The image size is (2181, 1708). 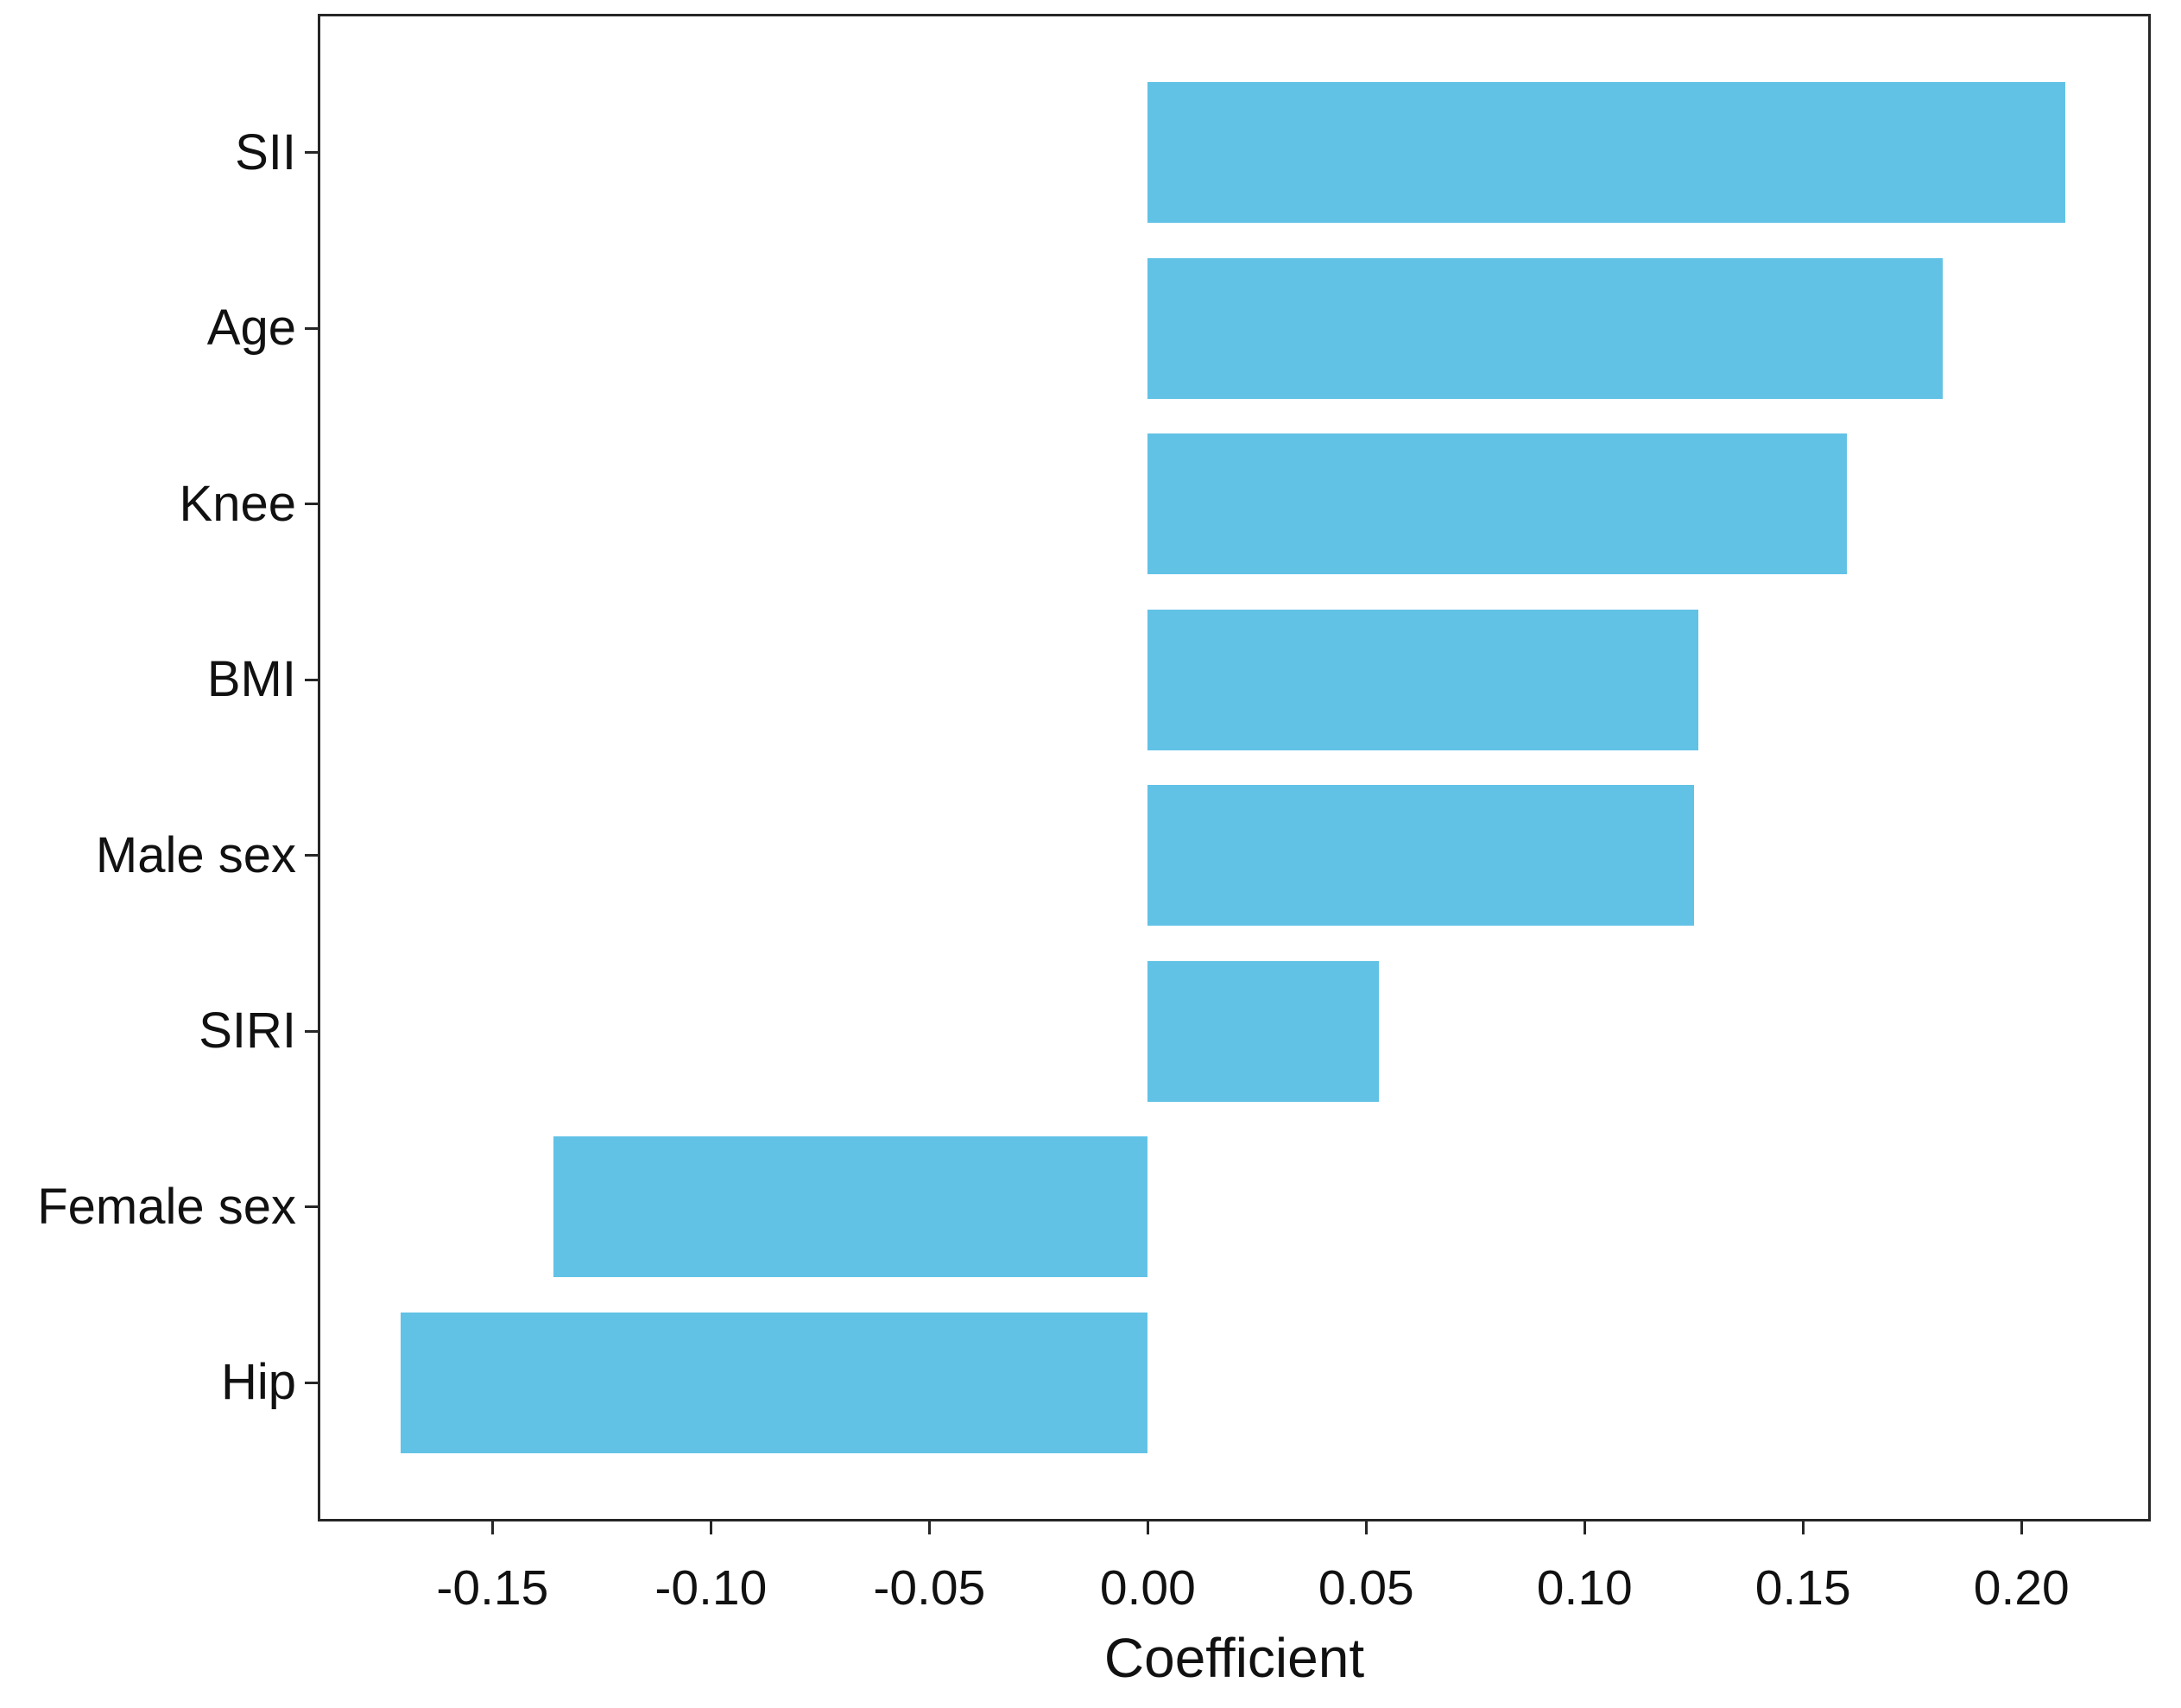 I want to click on bar-female-sex, so click(x=850, y=1207).